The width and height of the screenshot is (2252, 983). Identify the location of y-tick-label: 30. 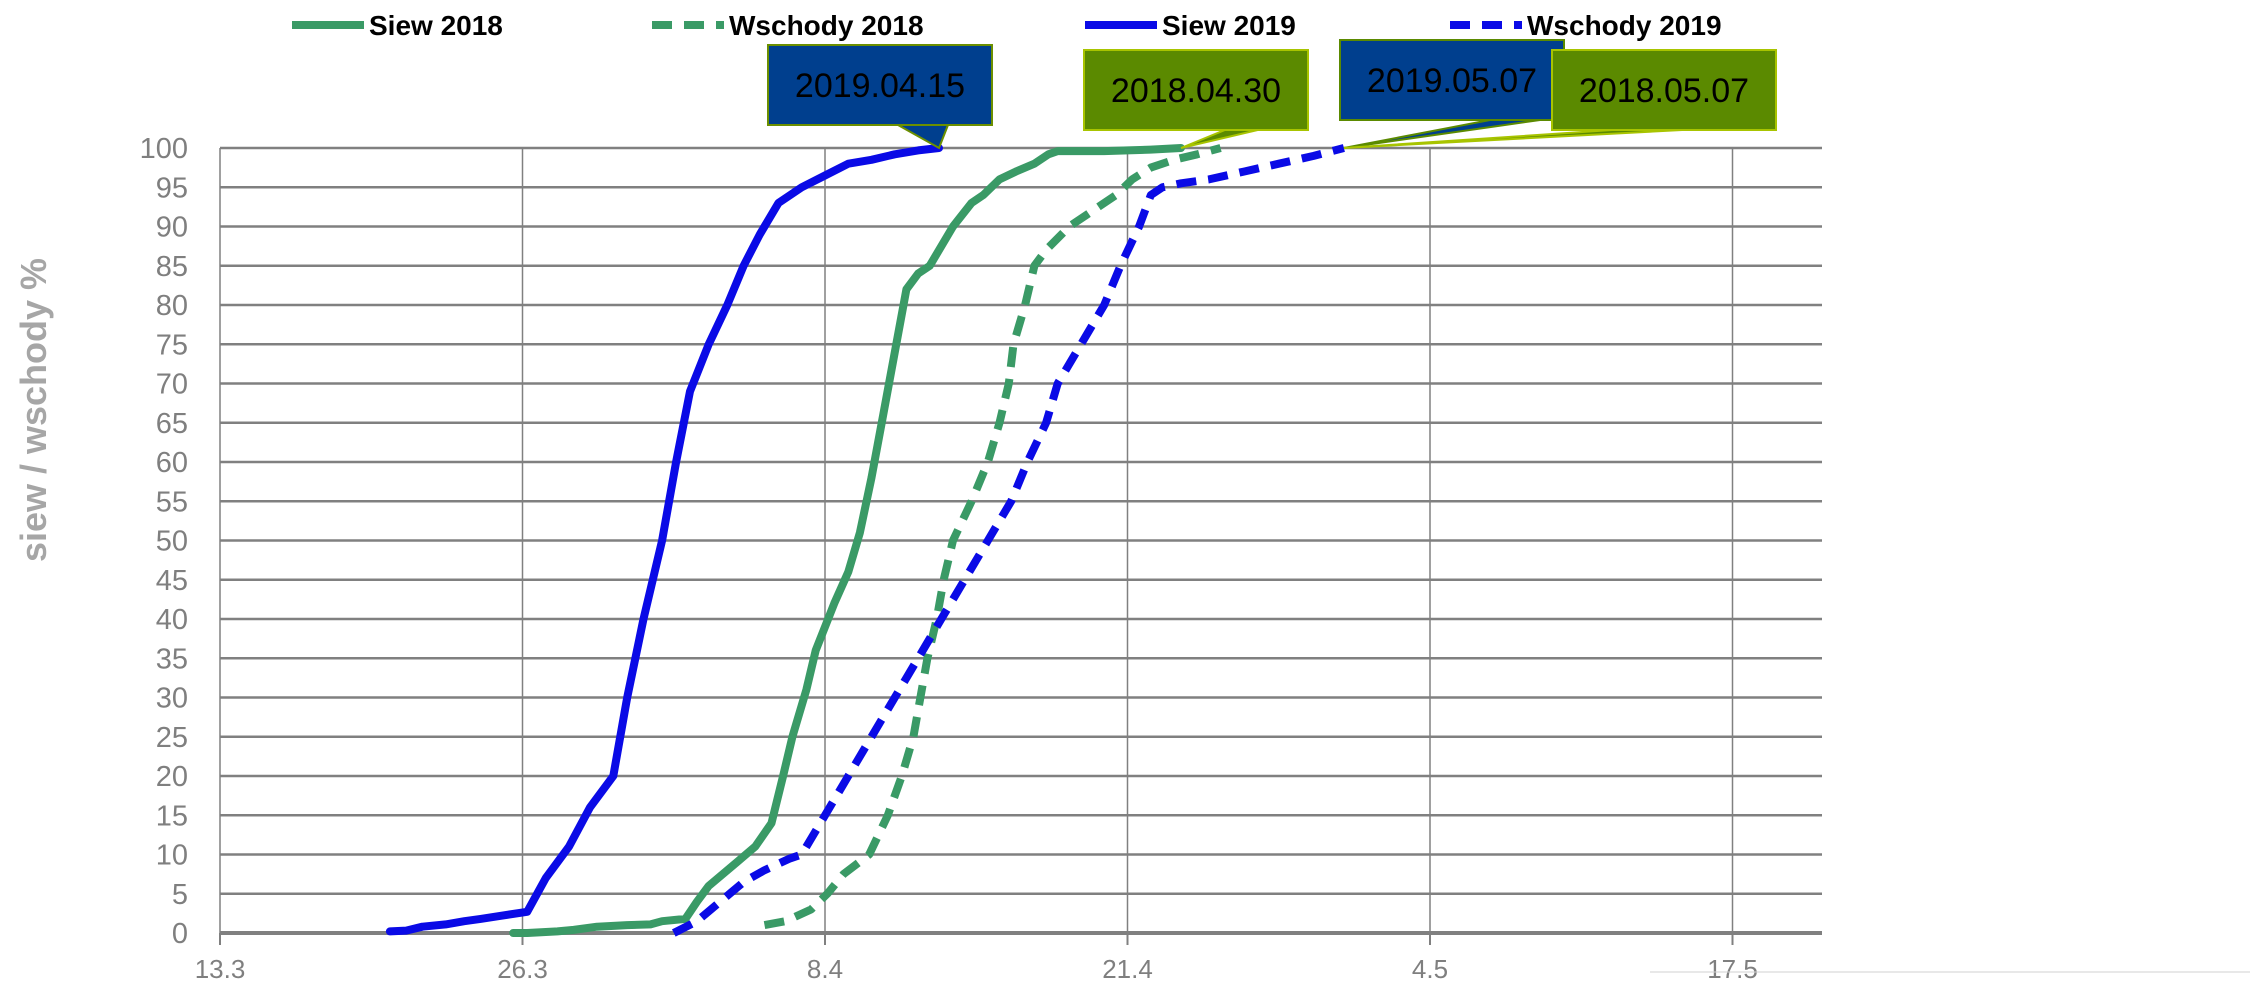
(172, 699).